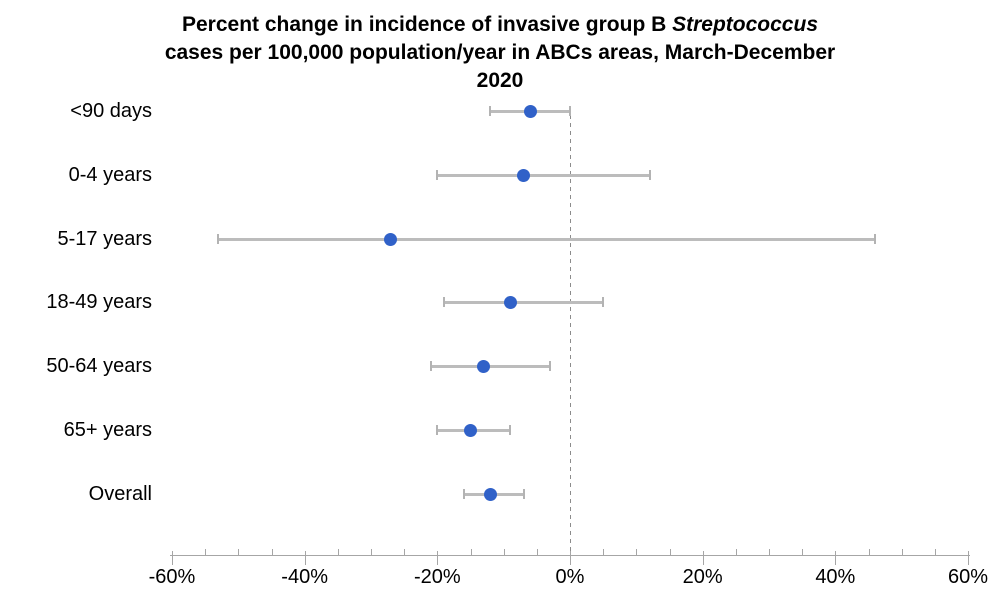 This screenshot has width=1000, height=614. What do you see at coordinates (437, 577) in the screenshot?
I see `x-axis-tick-label: -20%` at bounding box center [437, 577].